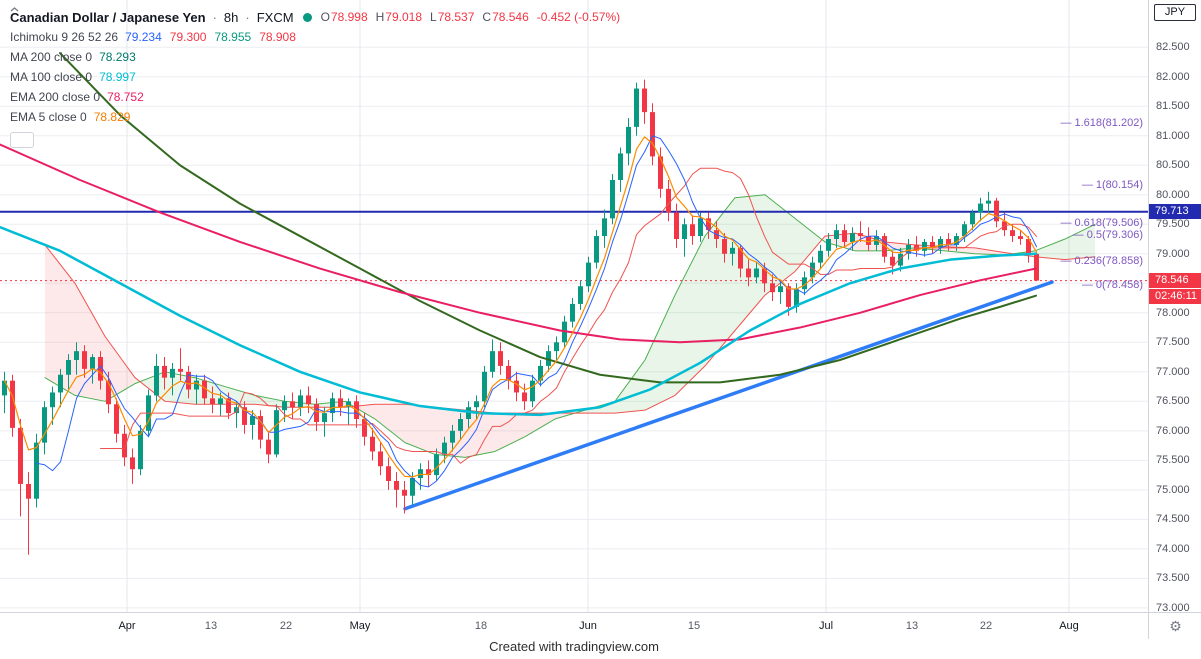 Image resolution: width=1201 pixels, height=659 pixels. What do you see at coordinates (487, 17) in the screenshot?
I see `close-label: C` at bounding box center [487, 17].